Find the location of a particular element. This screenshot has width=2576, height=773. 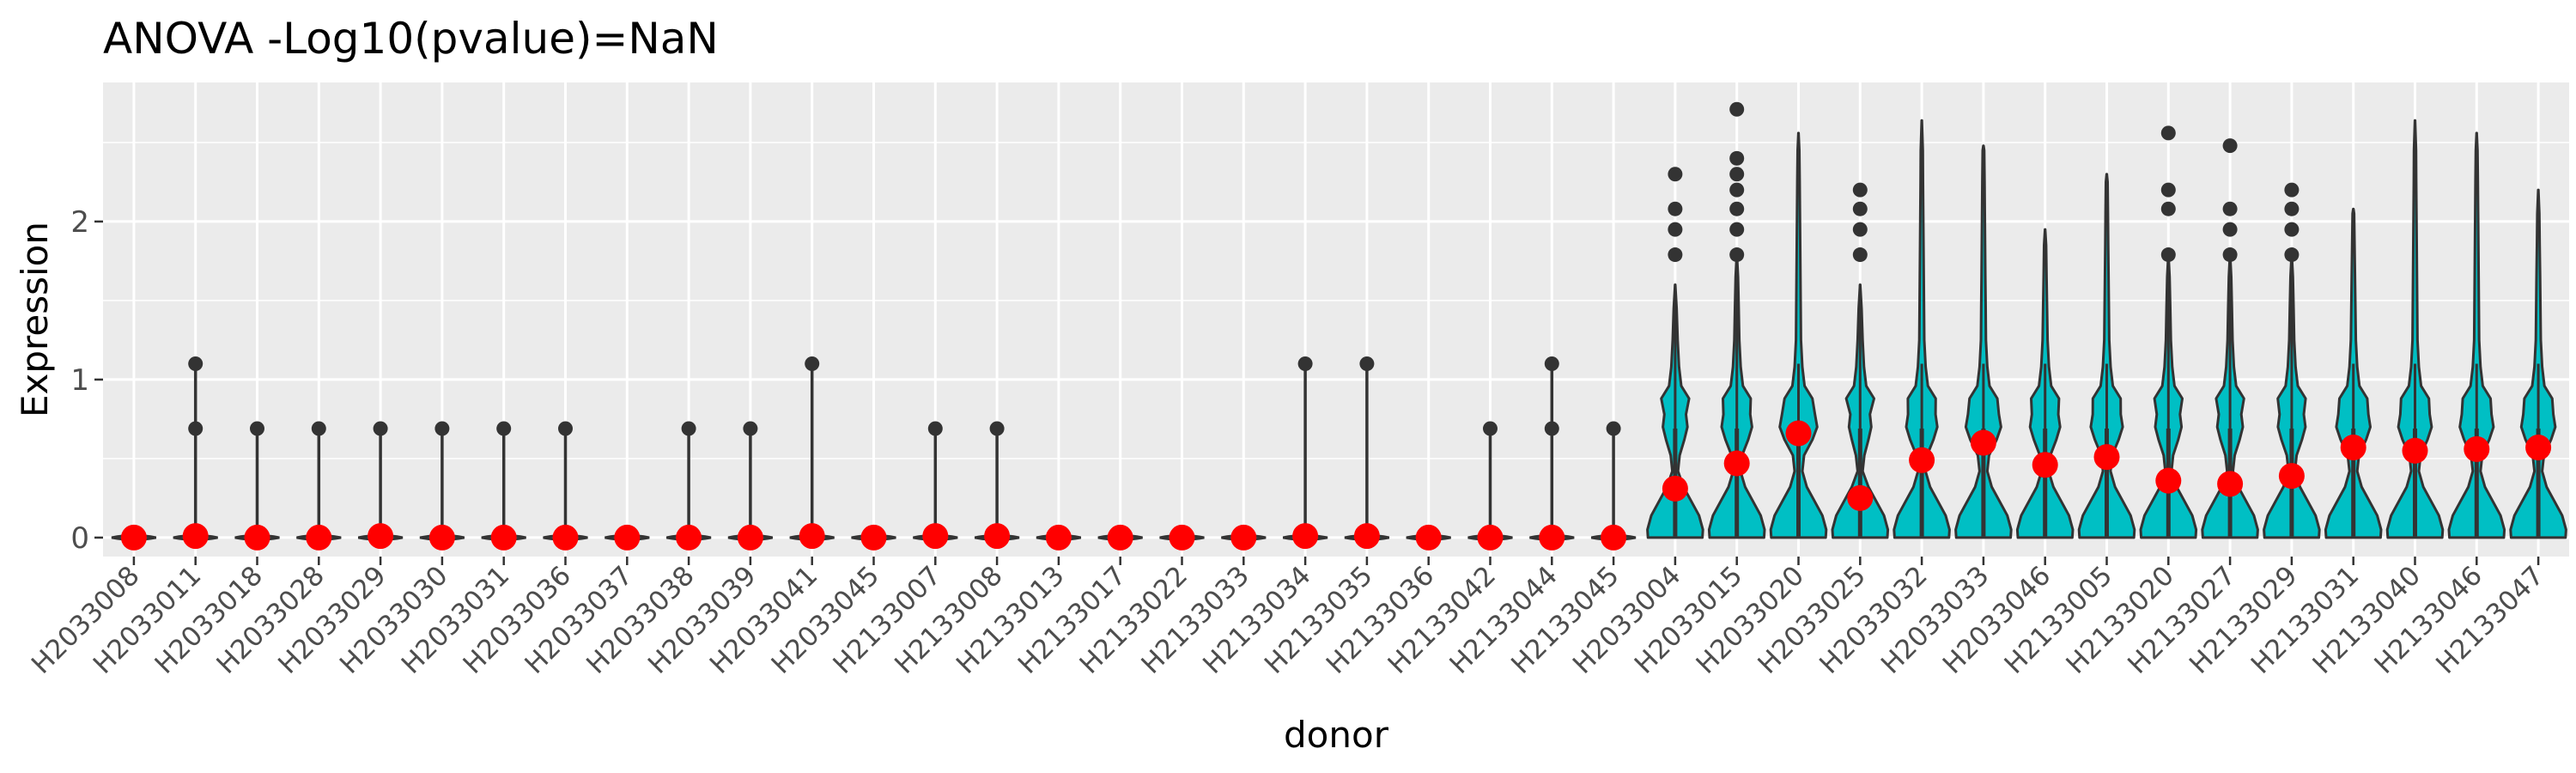

mean-point-H2133045 is located at coordinates (1614, 537).